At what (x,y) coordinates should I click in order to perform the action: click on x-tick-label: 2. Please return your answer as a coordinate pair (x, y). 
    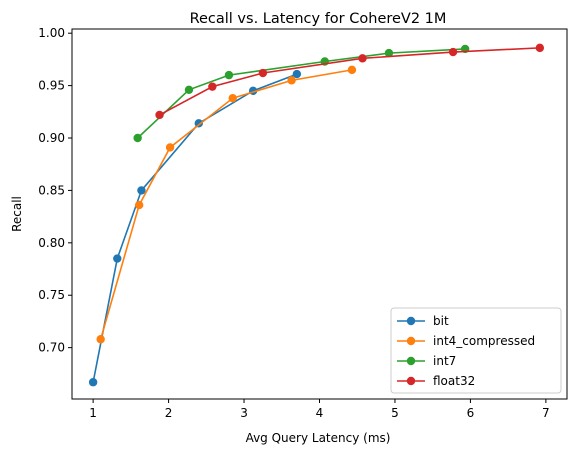
    Looking at the image, I should click on (169, 413).